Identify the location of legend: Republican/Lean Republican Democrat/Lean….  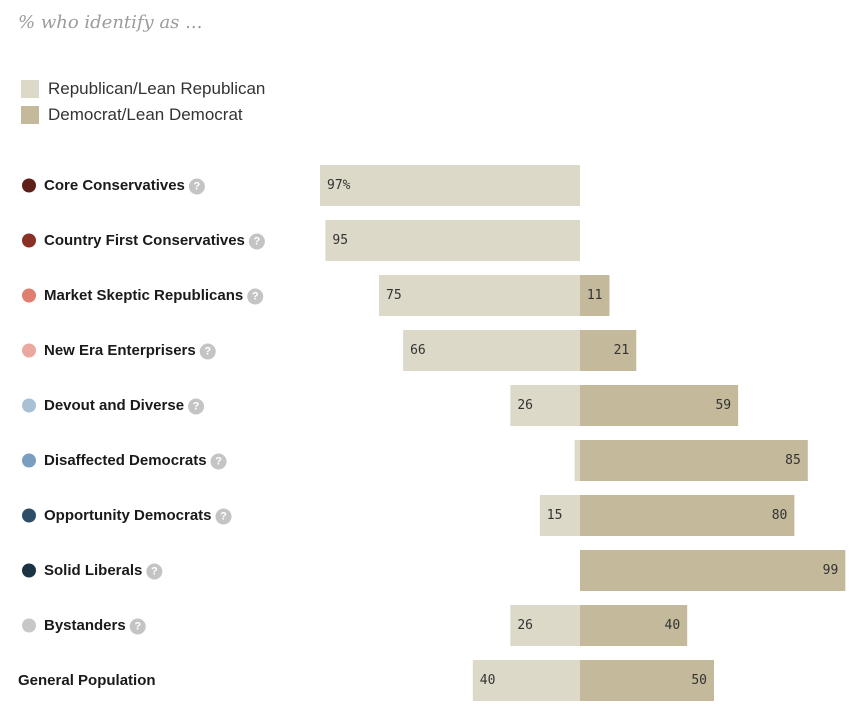
(143, 102).